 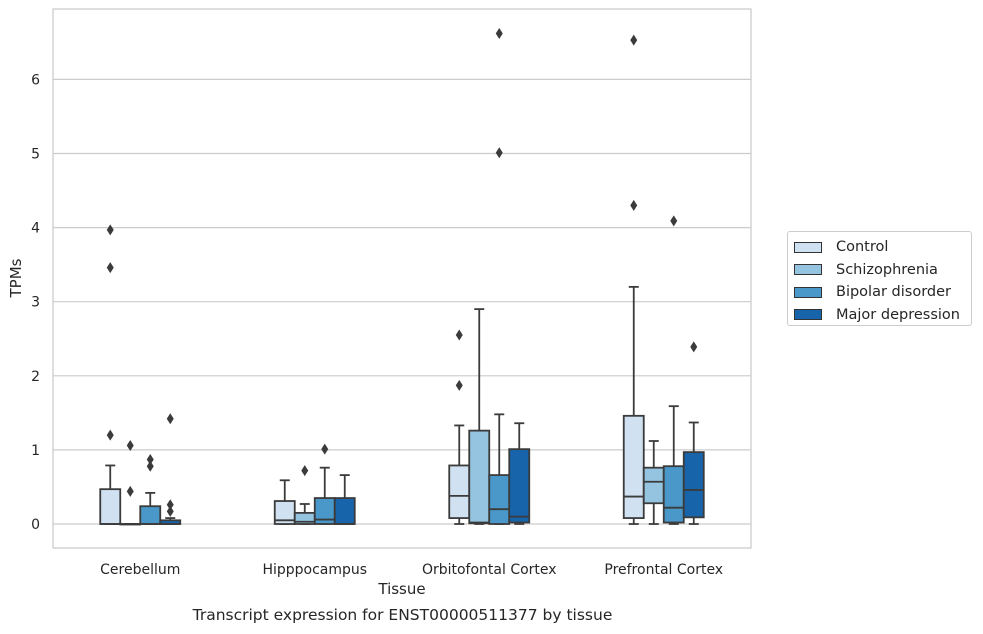 What do you see at coordinates (673, 370) in the screenshot?
I see `box-bipolar-disorder-prefrontal-cortex` at bounding box center [673, 370].